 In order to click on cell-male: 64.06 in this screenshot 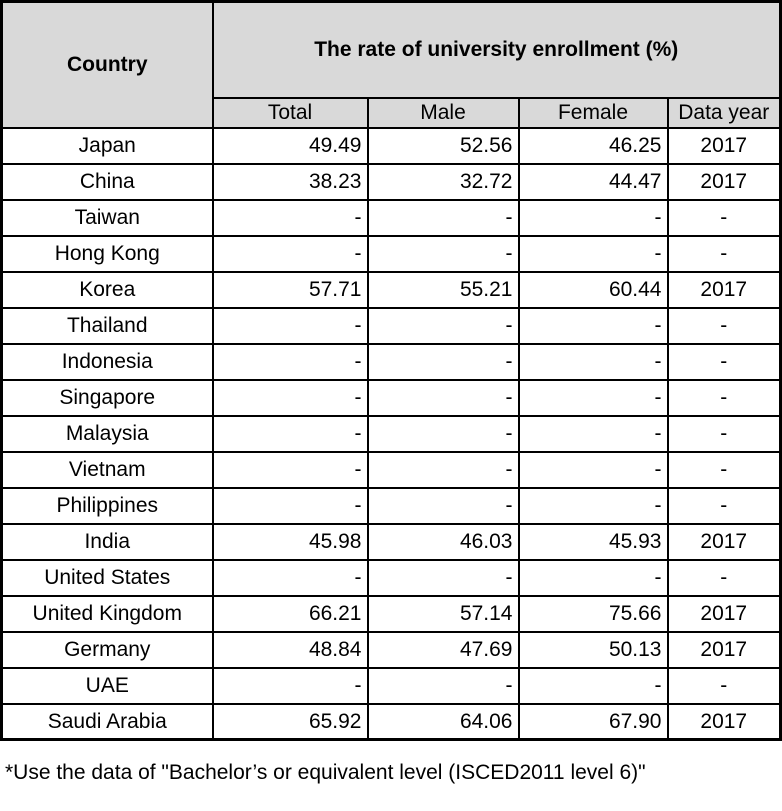, I will do `click(443, 721)`.